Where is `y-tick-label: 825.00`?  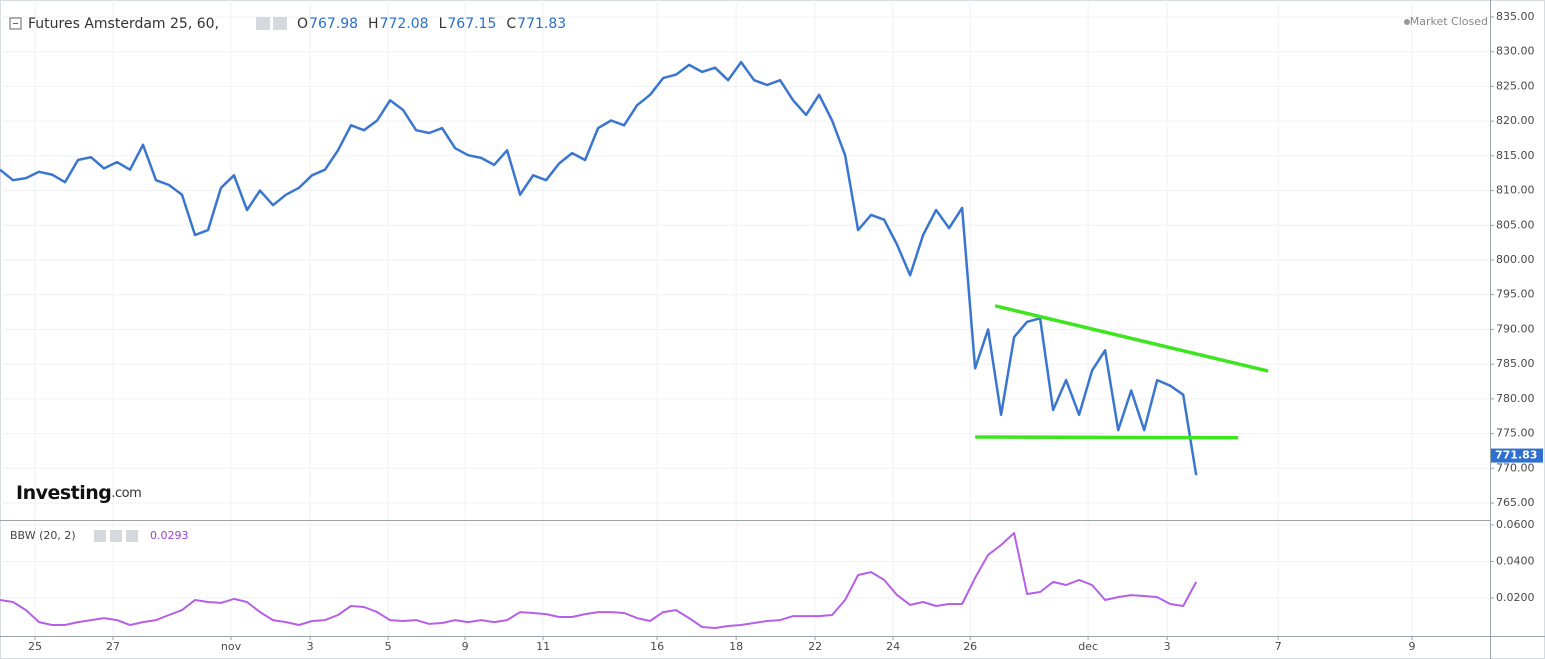 y-tick-label: 825.00 is located at coordinates (1515, 85).